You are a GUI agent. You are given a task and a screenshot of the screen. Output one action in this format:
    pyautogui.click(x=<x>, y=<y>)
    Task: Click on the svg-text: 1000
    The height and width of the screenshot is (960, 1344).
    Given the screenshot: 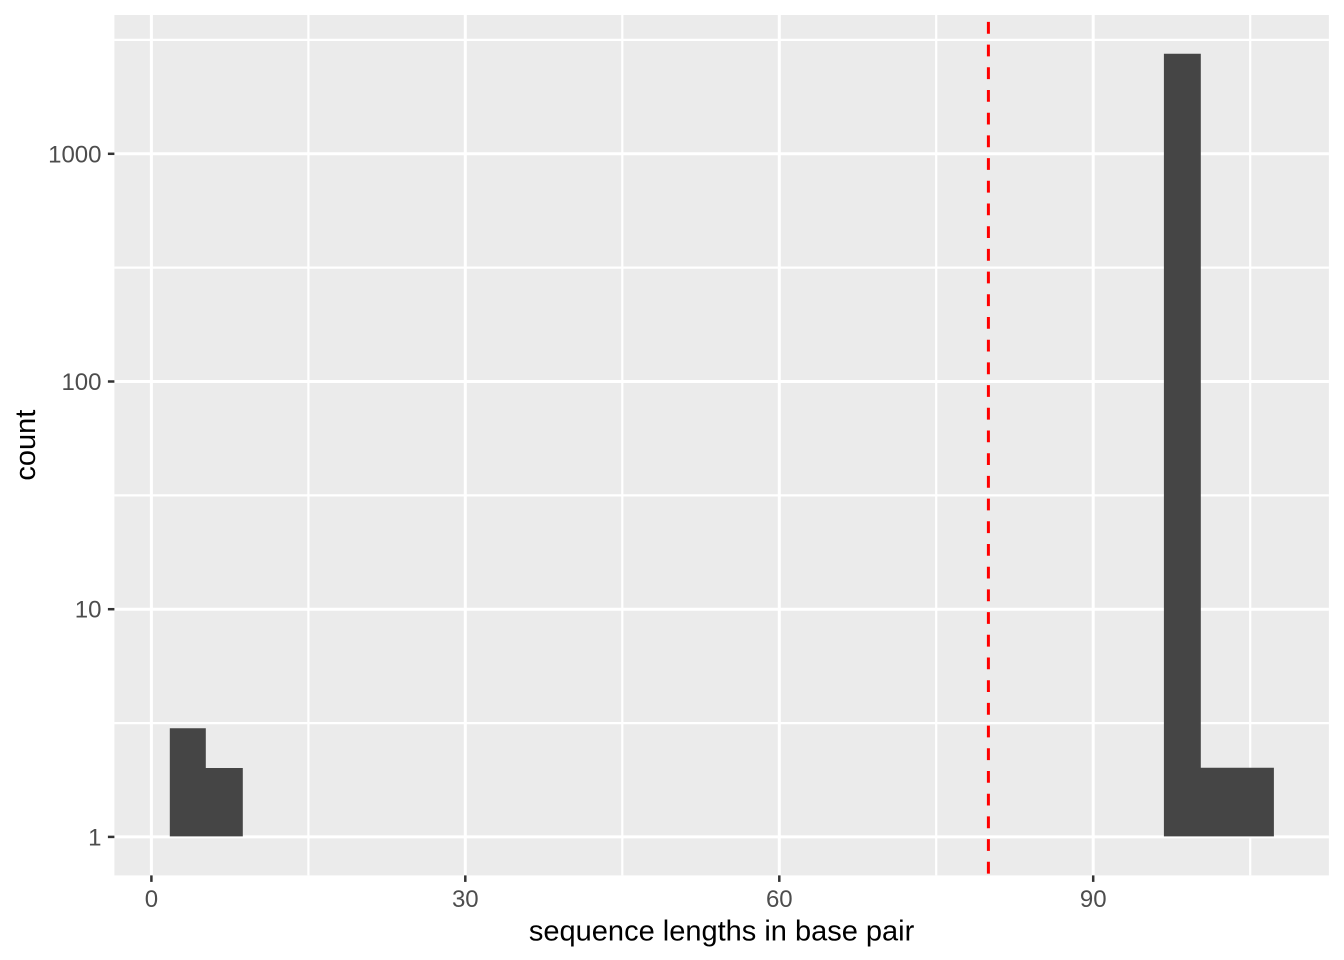 What is the action you would take?
    pyautogui.click(x=74, y=154)
    